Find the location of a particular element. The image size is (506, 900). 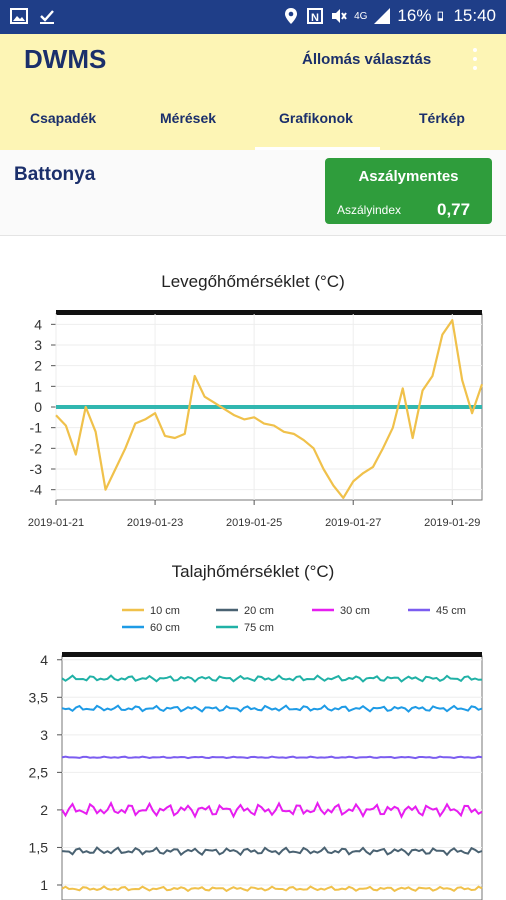

soil-chart-title: Talajhőmérséklet (°C) is located at coordinates (253, 571).